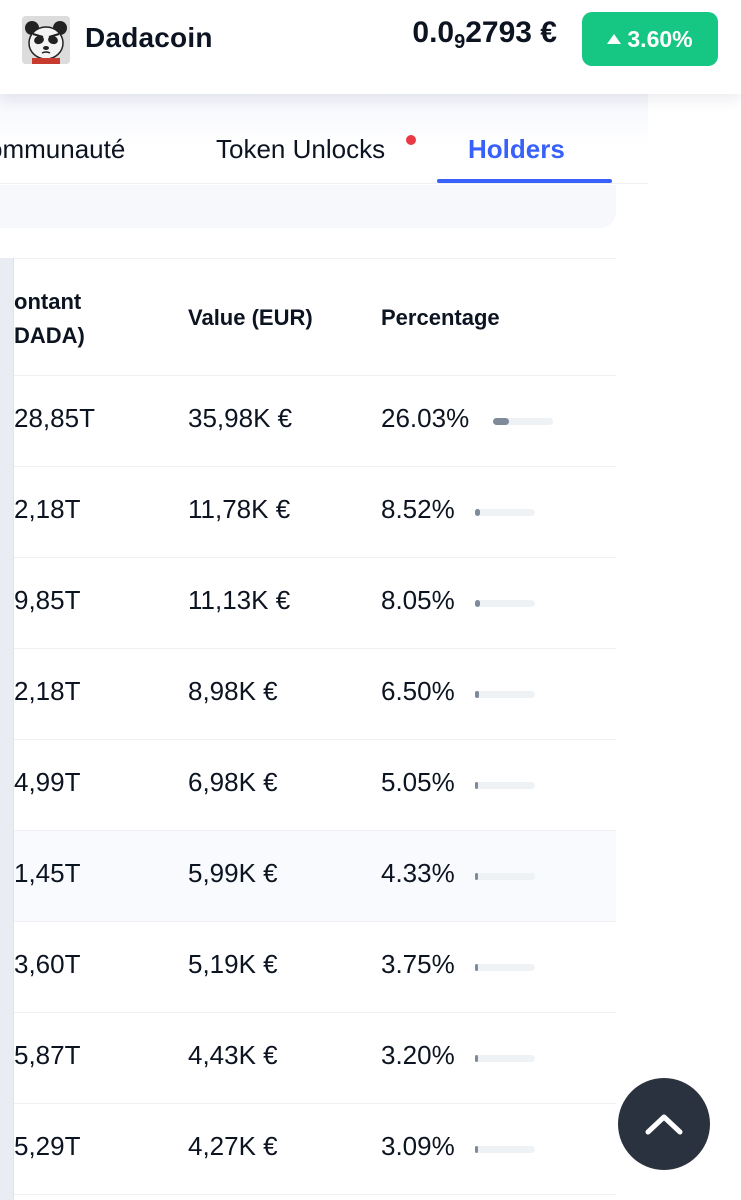  Describe the element at coordinates (233, 964) in the screenshot. I see `cell-value: 5,19K €` at that location.